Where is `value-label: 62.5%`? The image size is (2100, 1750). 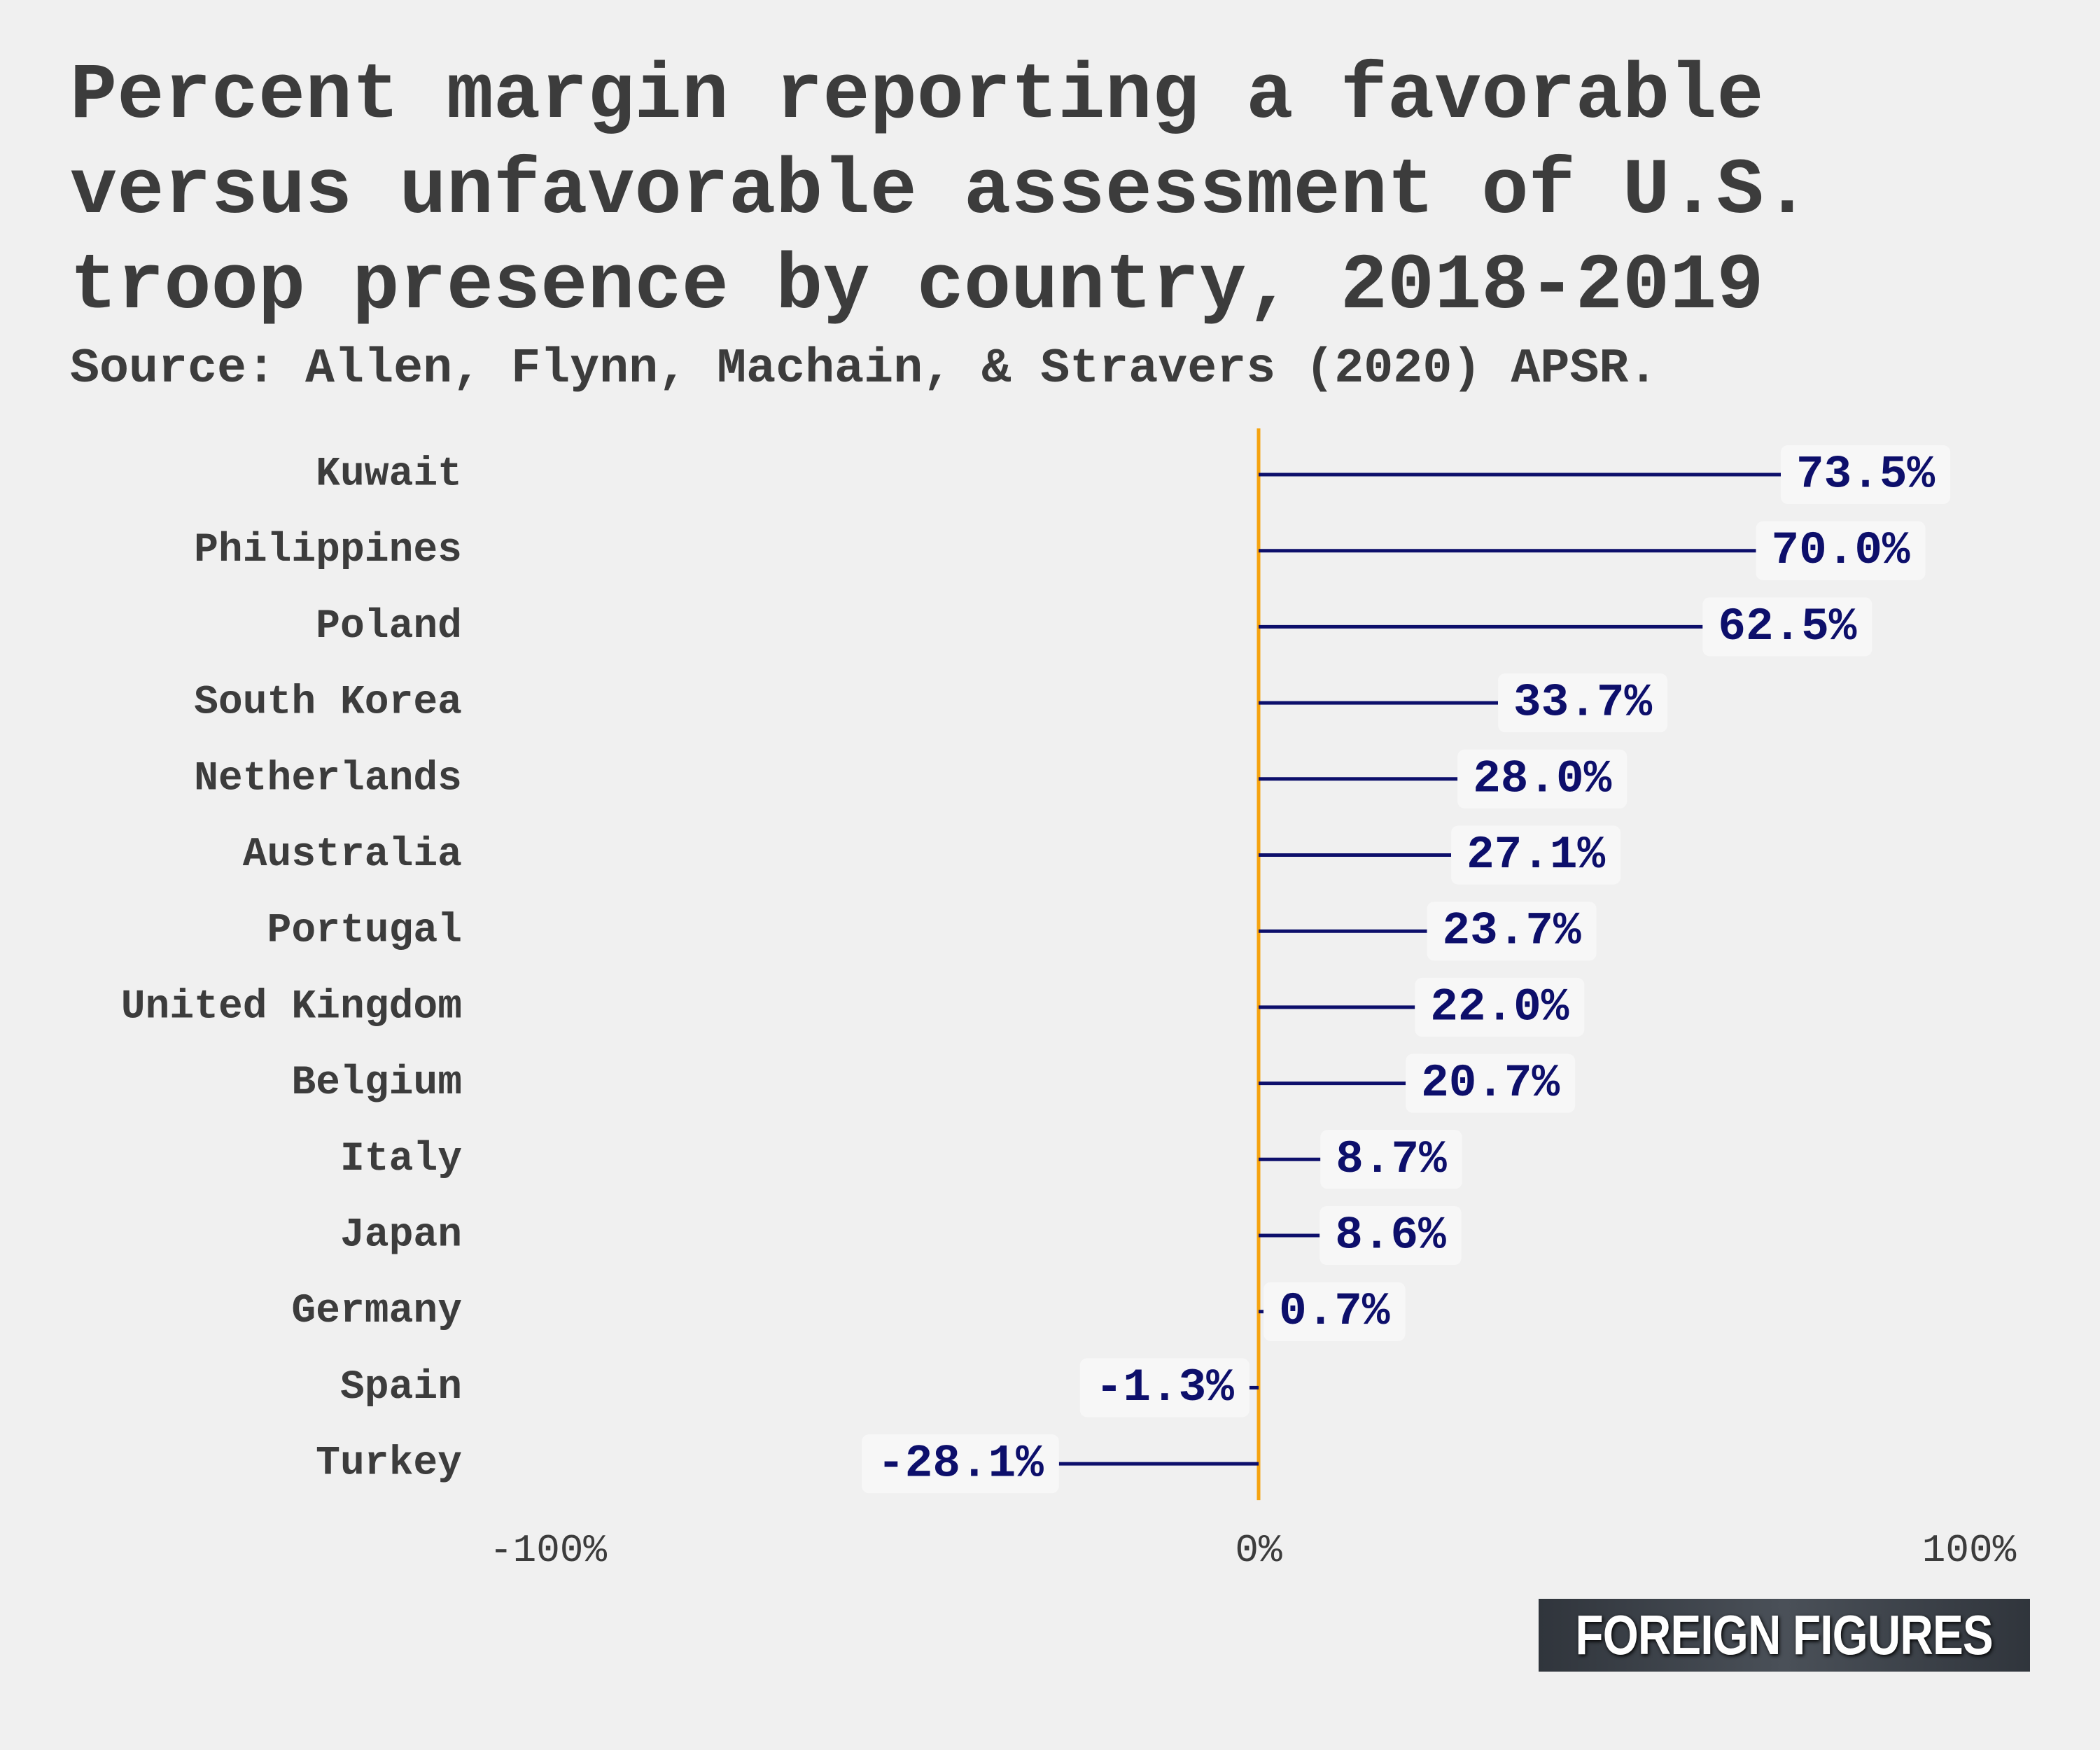
value-label: 62.5% is located at coordinates (1787, 627).